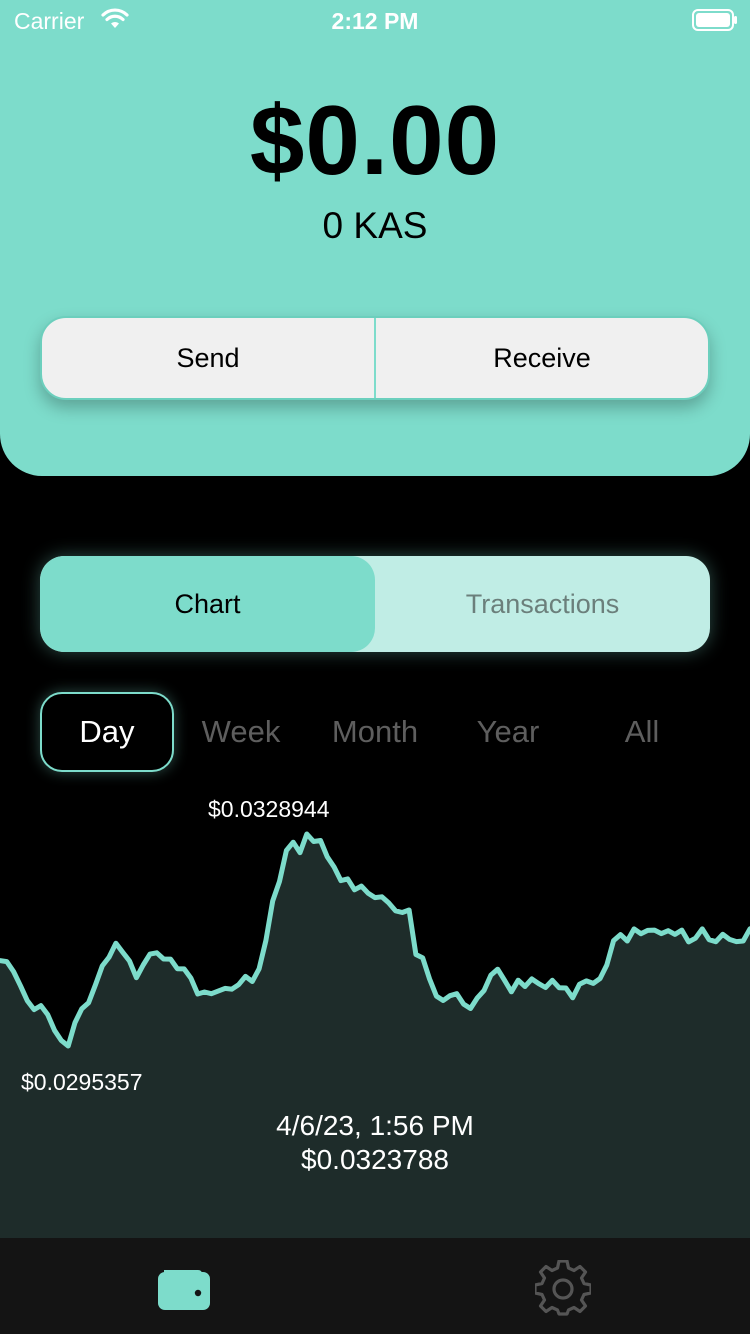  Describe the element at coordinates (207, 604) in the screenshot. I see `tab-chart: Chart` at that location.